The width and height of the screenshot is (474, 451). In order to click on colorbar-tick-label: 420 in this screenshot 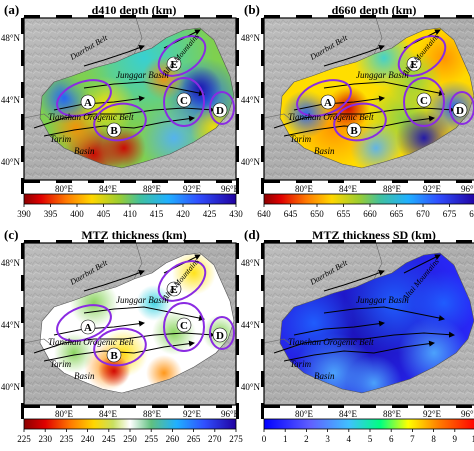, I will do `click(183, 214)`.